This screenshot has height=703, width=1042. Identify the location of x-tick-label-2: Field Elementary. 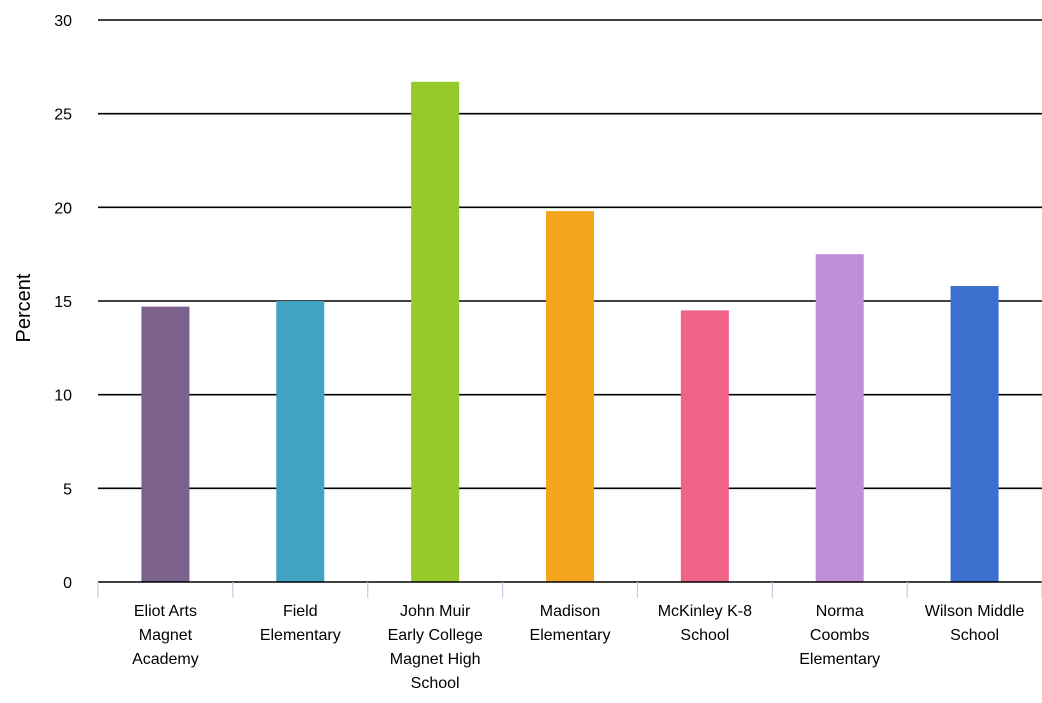
(300, 623).